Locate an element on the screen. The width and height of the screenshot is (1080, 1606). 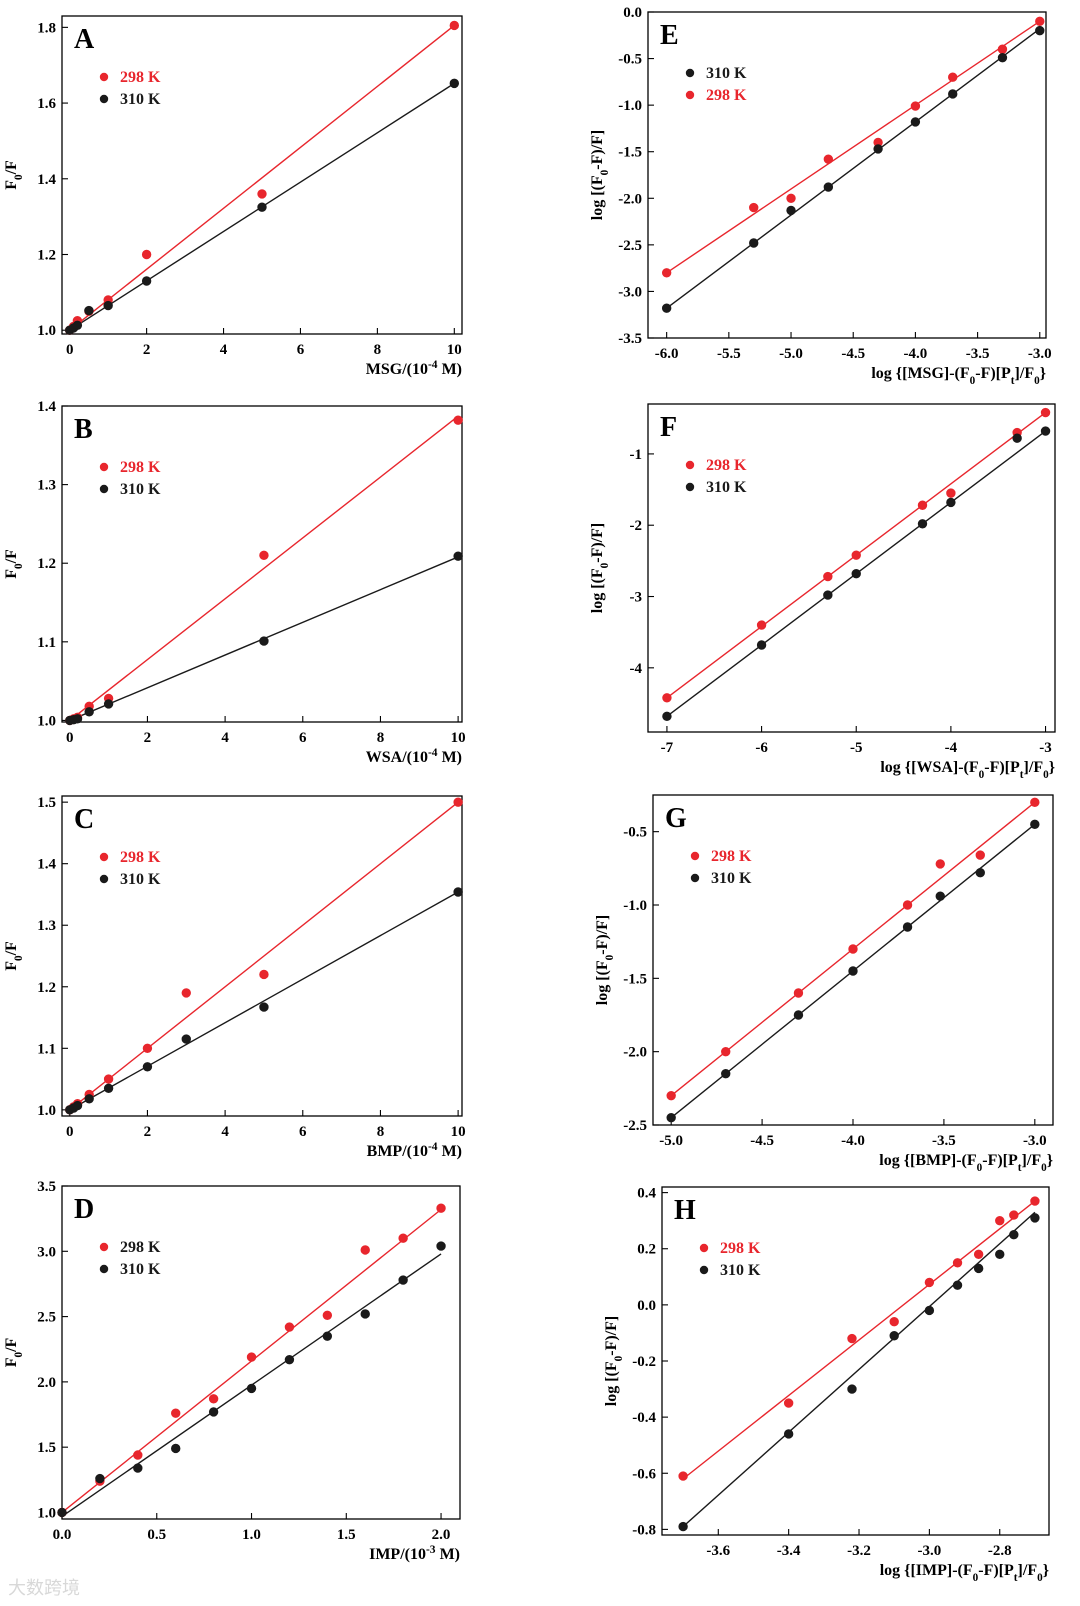
panel-label: D is located at coordinates (84, 1209).